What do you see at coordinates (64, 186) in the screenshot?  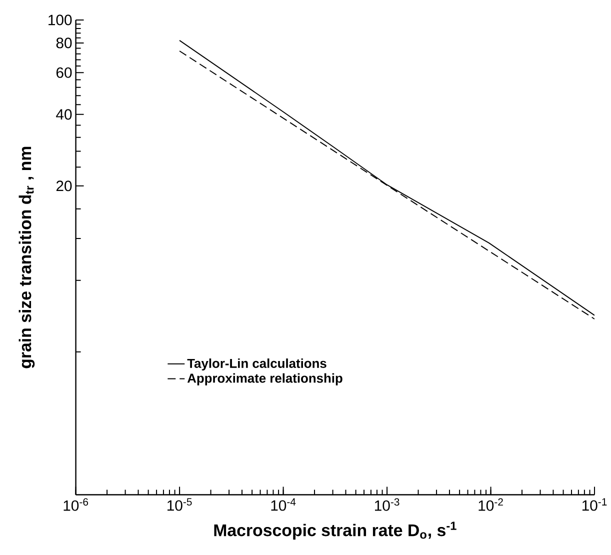 I see `y-tick-label: 20` at bounding box center [64, 186].